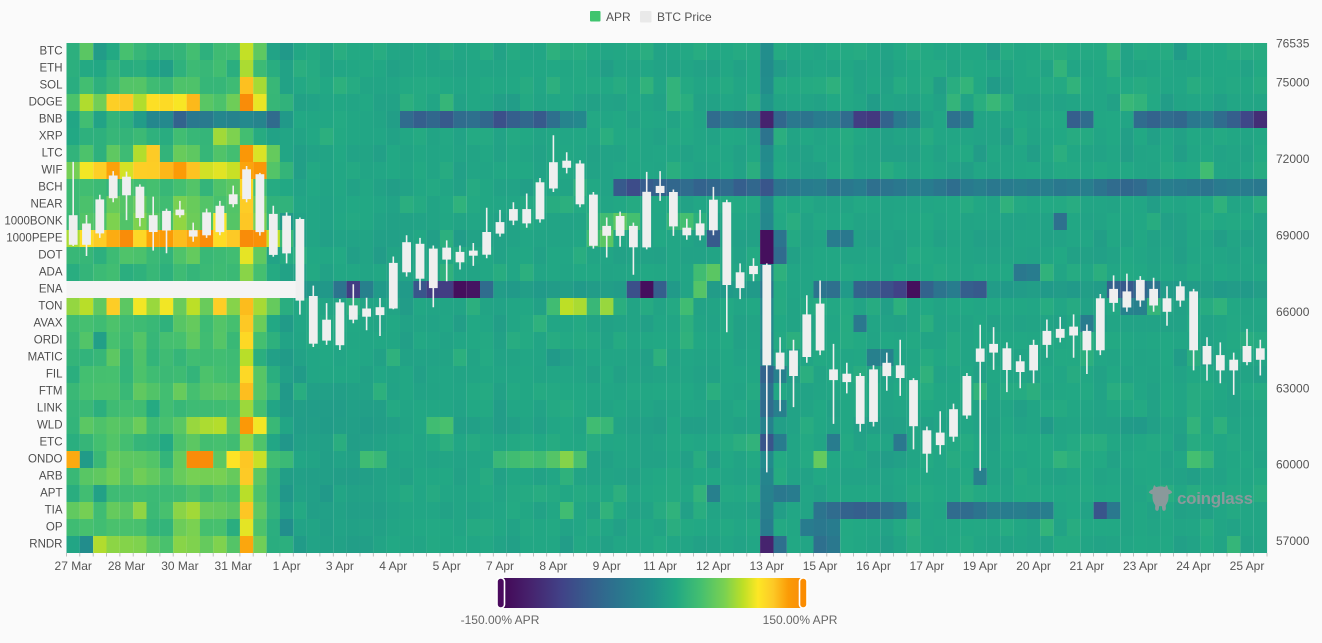 The height and width of the screenshot is (643, 1322). What do you see at coordinates (73, 566) in the screenshot?
I see `svg-text: 27 Mar` at bounding box center [73, 566].